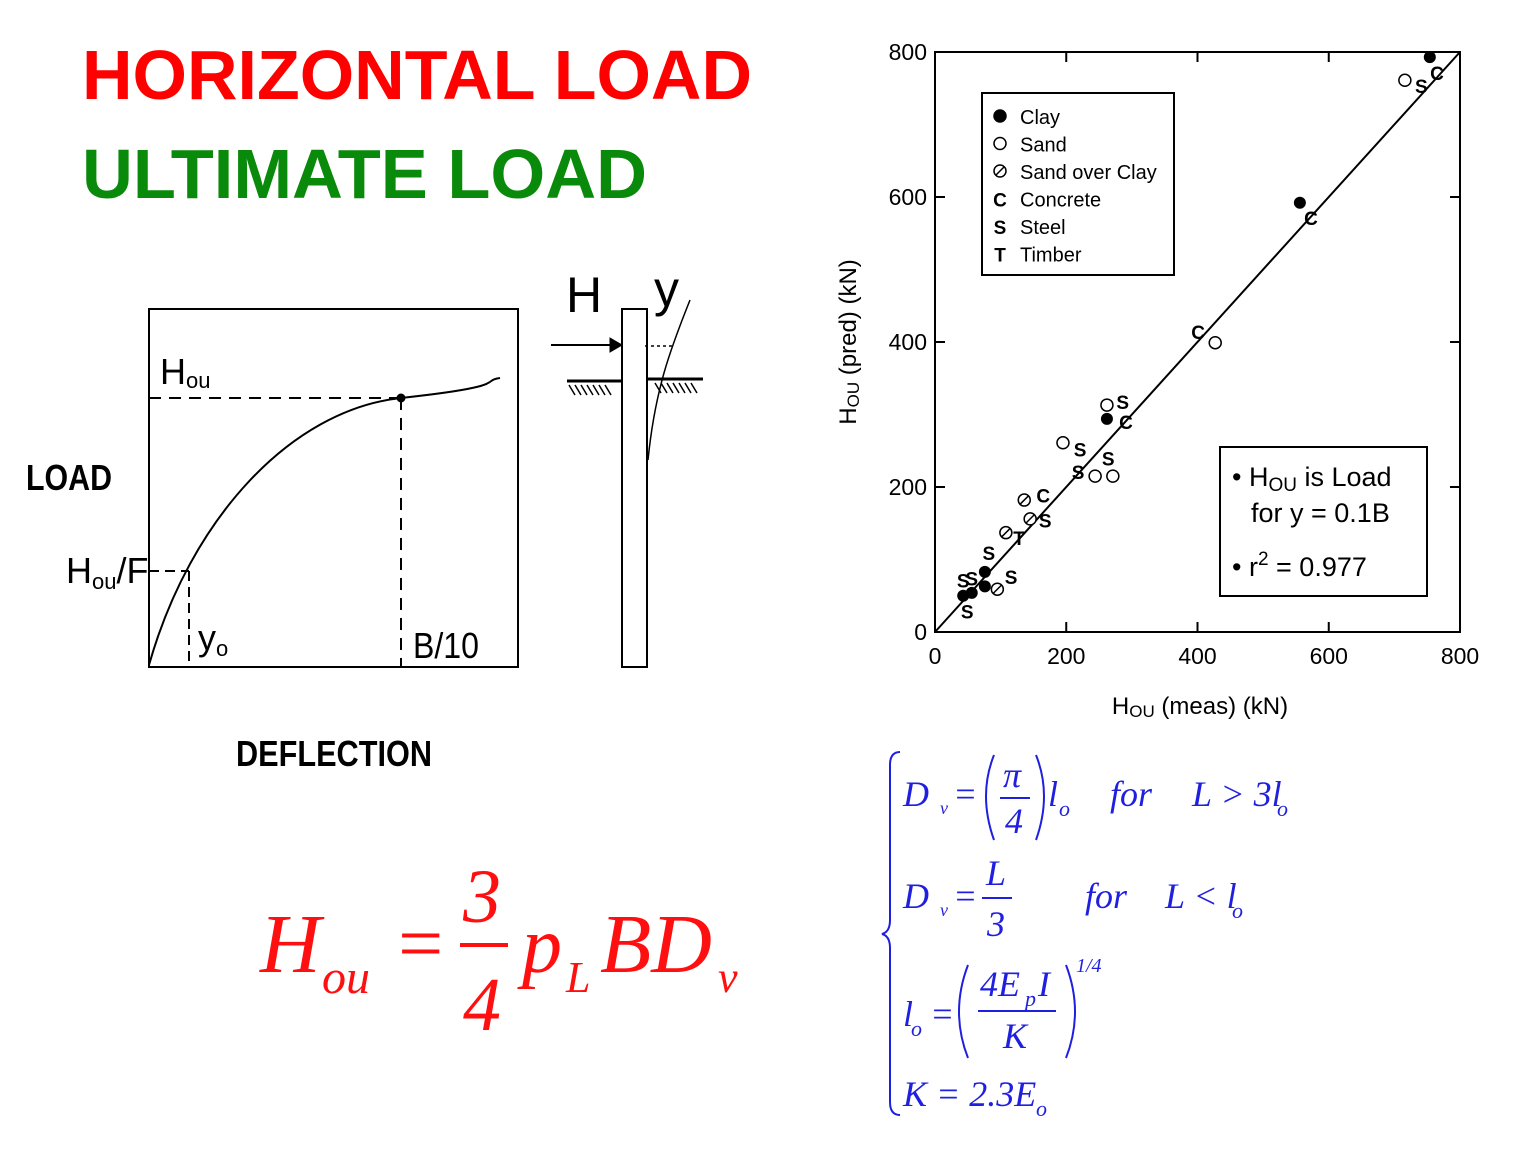 The image size is (1536, 1152). Describe the element at coordinates (1088, 173) in the screenshot. I see `legend-label: Sand over Clay` at that location.